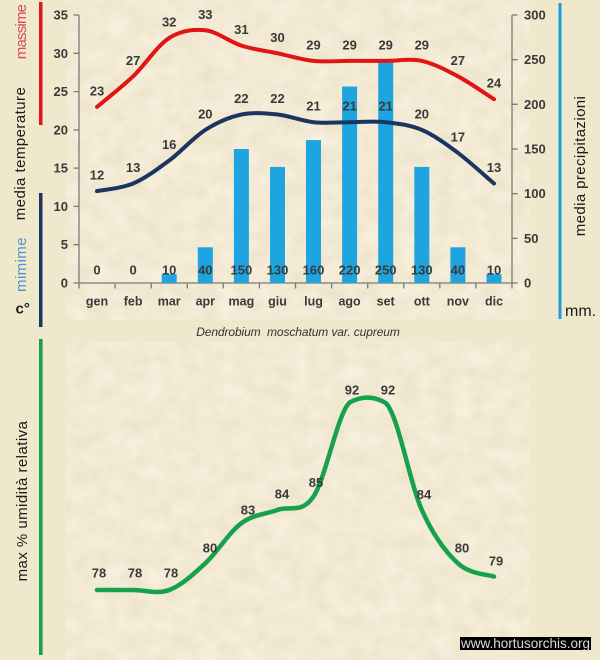  Describe the element at coordinates (61, 91) in the screenshot. I see `svg-text: 25` at that location.